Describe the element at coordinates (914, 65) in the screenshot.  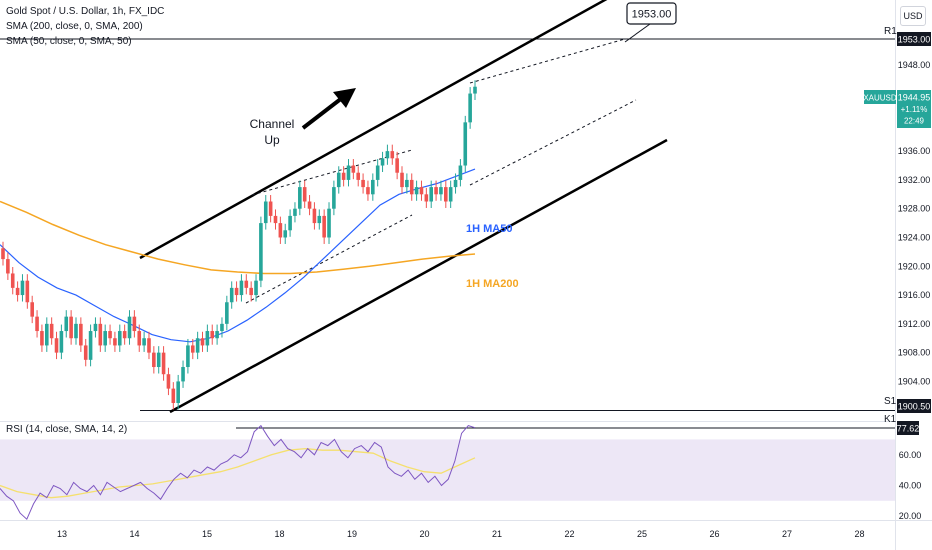
I see `price-tick: 1948.00` at that location.